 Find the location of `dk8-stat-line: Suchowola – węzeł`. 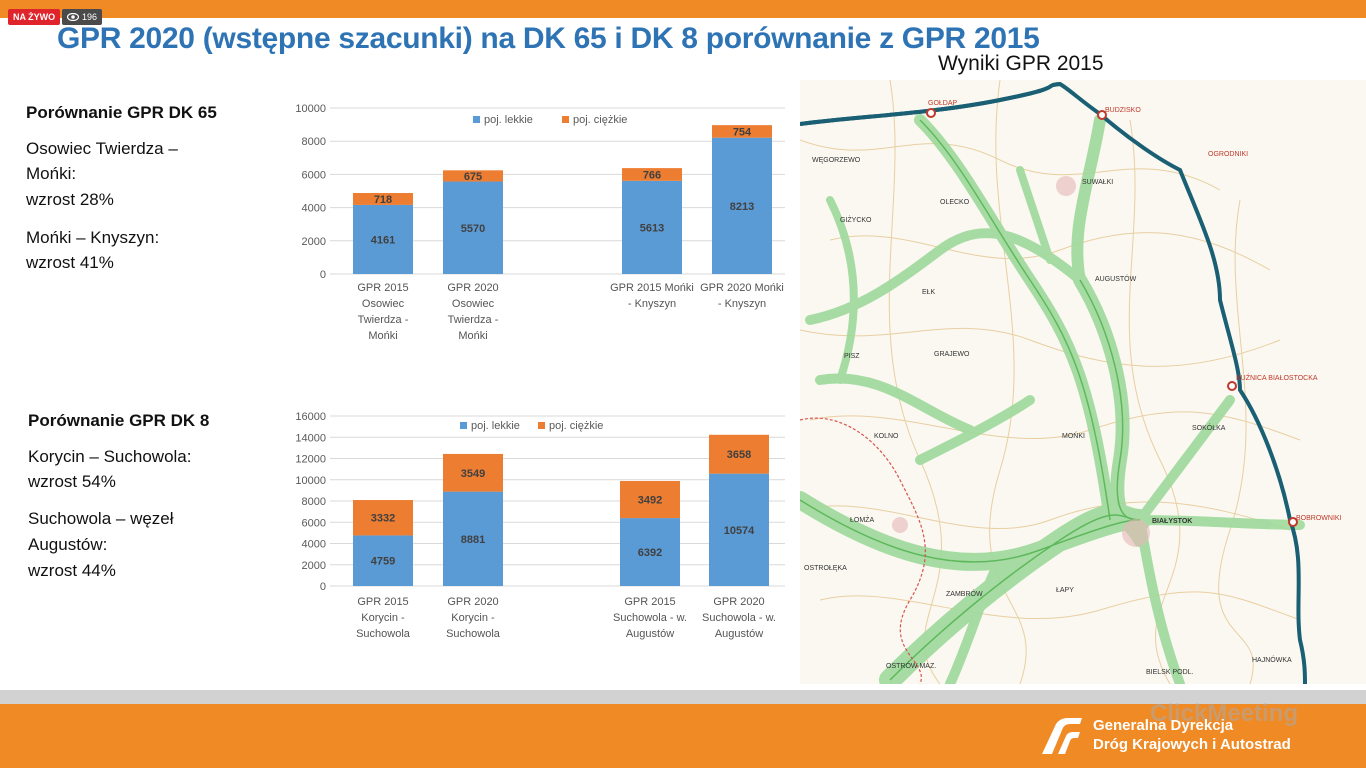

dk8-stat-line: Suchowola – węzeł is located at coordinates (101, 518).